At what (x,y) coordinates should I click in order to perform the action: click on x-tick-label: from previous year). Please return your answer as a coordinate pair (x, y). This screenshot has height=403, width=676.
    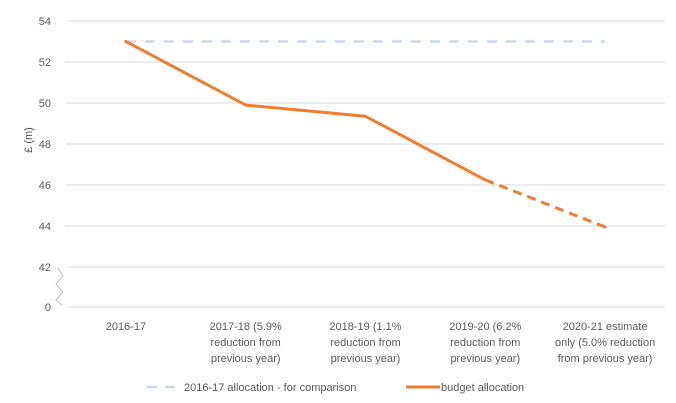
    Looking at the image, I should click on (605, 359).